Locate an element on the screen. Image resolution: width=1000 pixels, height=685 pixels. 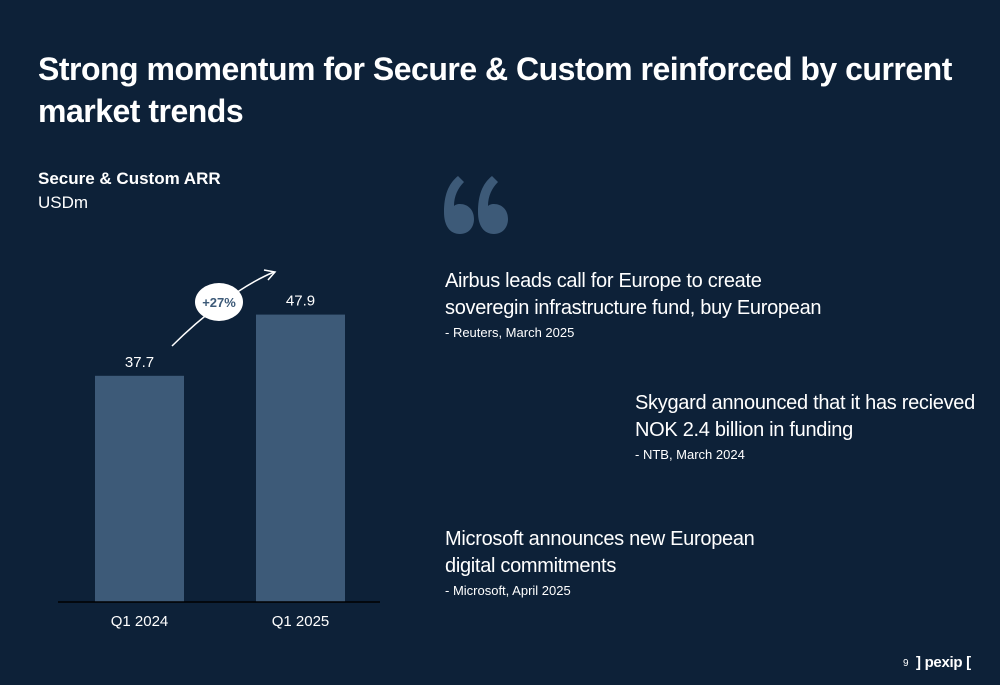
growth-badge-label: +27% is located at coordinates (219, 302).